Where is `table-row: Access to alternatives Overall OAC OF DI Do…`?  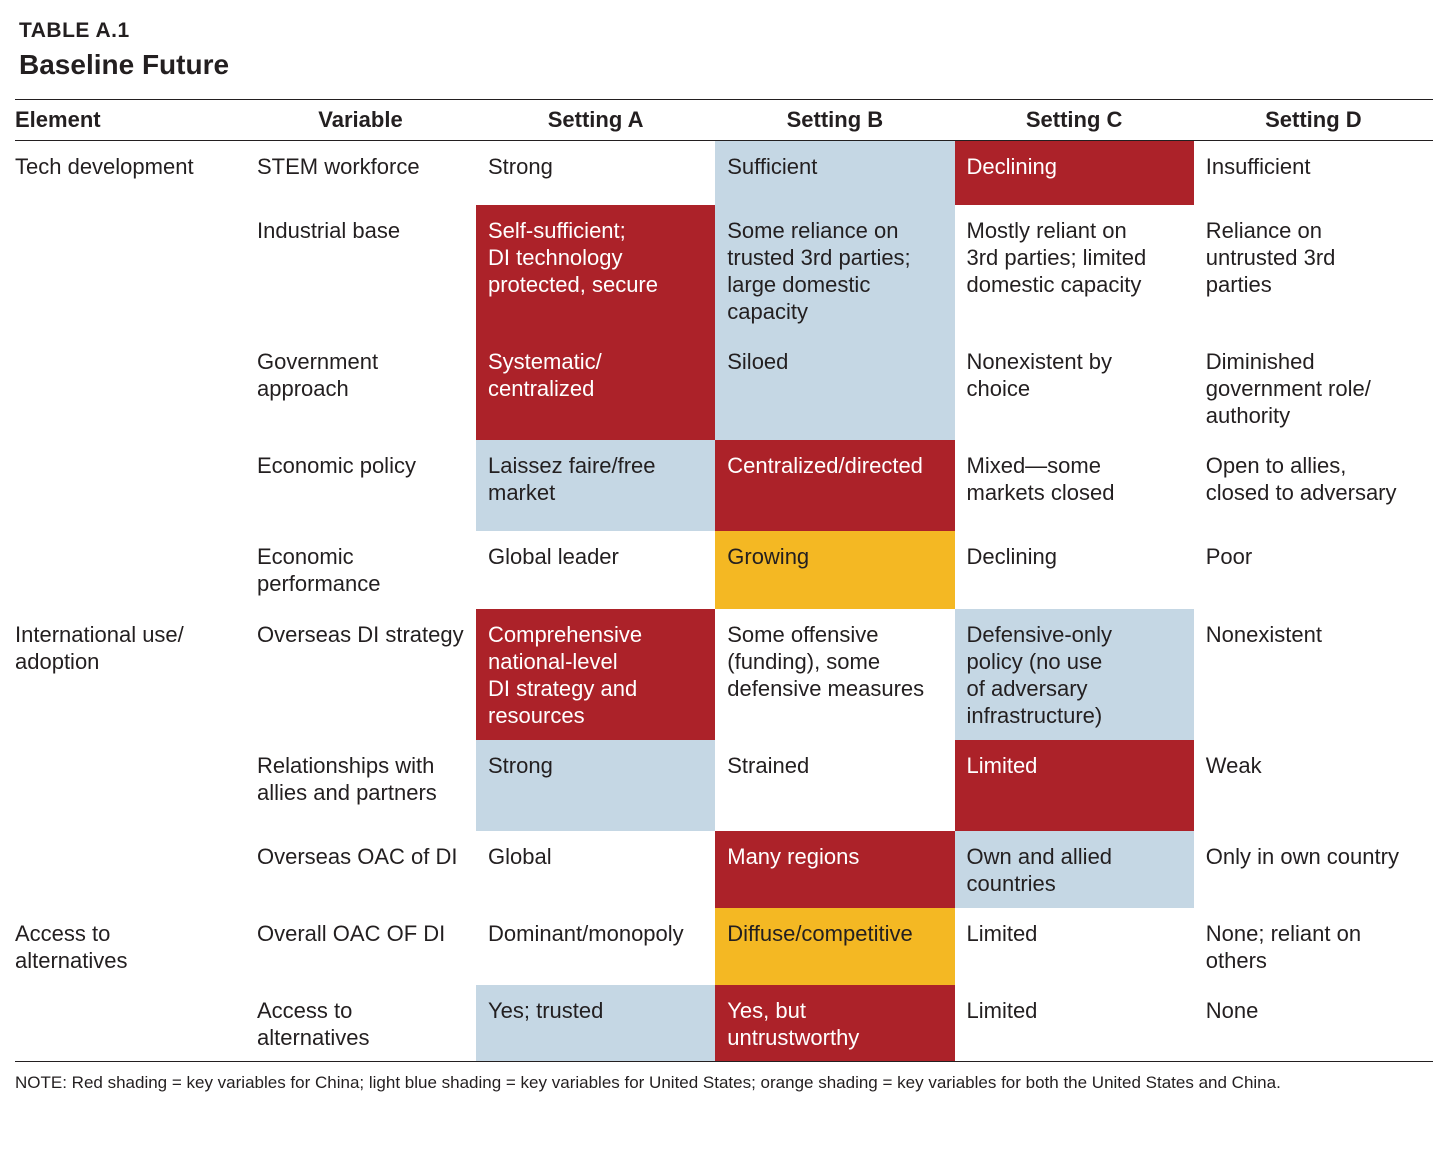 table-row: Access to alternatives Overall OAC OF DI Do… is located at coordinates (724, 946).